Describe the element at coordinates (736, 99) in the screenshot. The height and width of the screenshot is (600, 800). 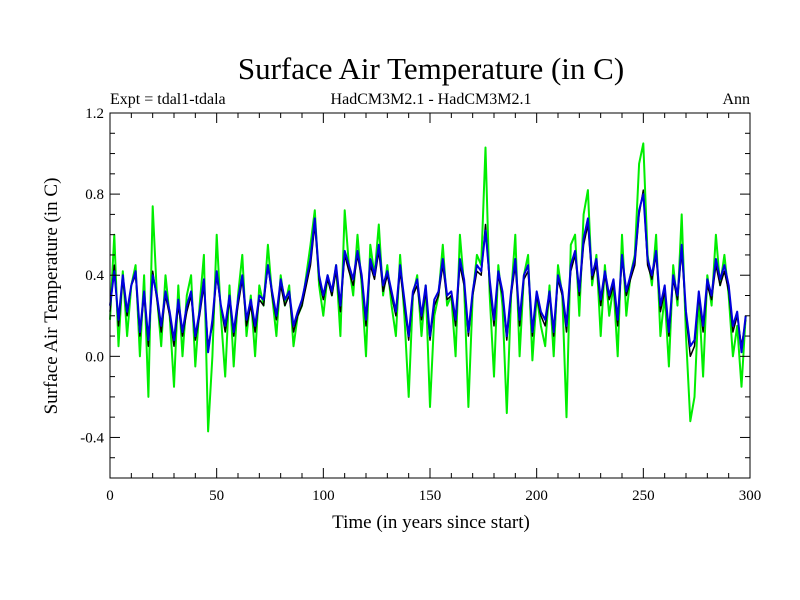
I see `subtitle-right: Ann` at that location.